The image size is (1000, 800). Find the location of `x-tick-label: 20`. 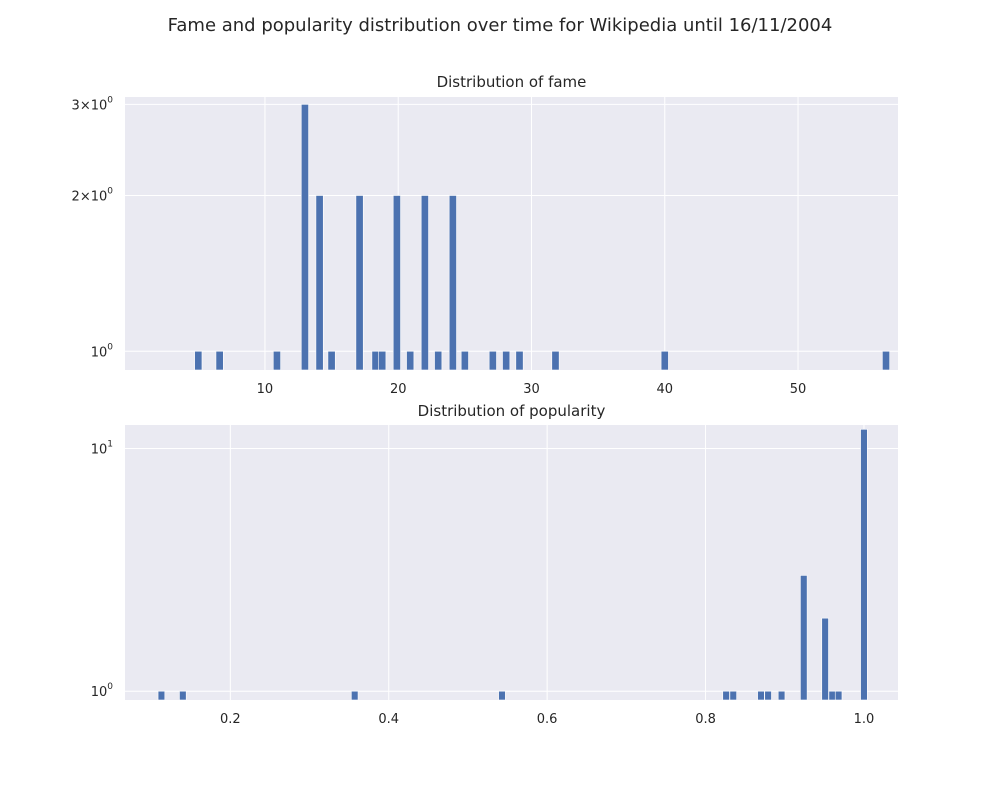

x-tick-label: 20 is located at coordinates (398, 389).